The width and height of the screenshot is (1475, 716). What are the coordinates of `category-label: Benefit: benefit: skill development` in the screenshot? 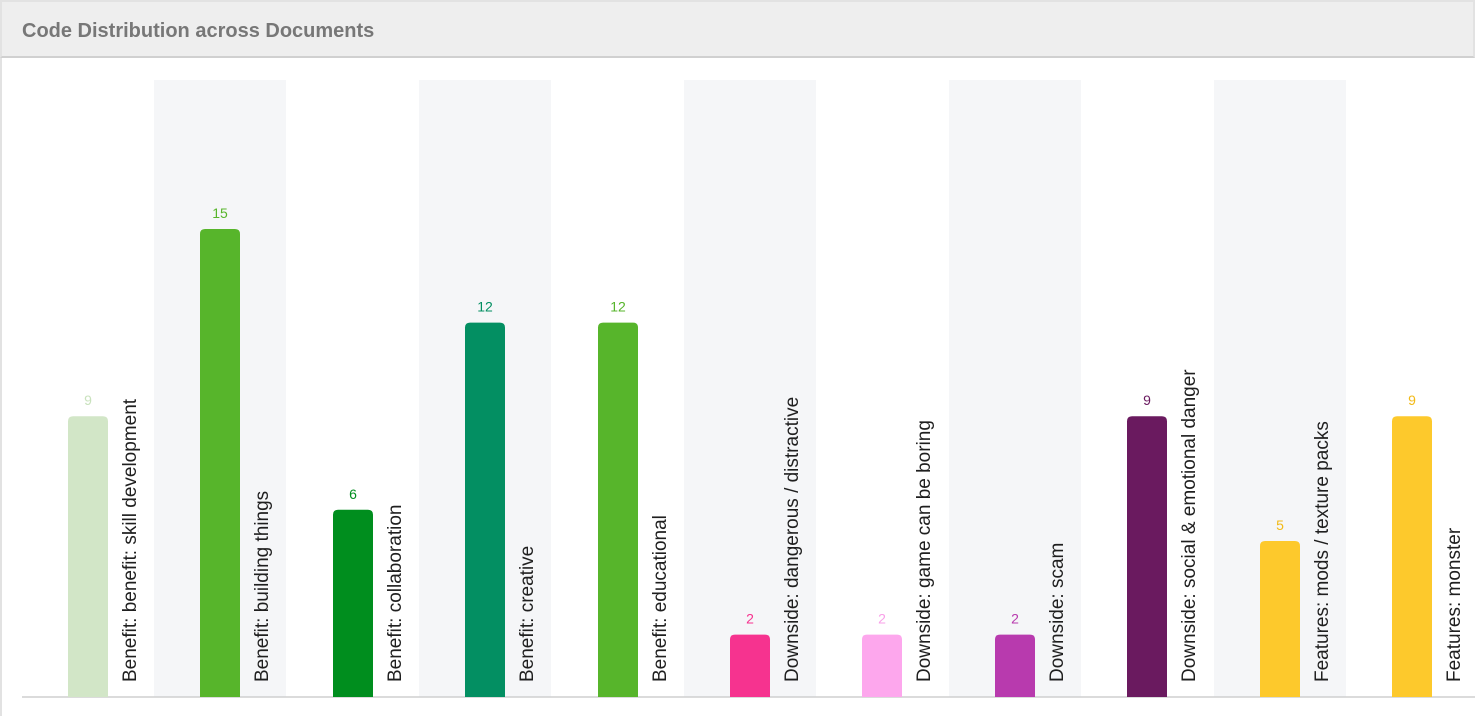 It's located at (130, 540).